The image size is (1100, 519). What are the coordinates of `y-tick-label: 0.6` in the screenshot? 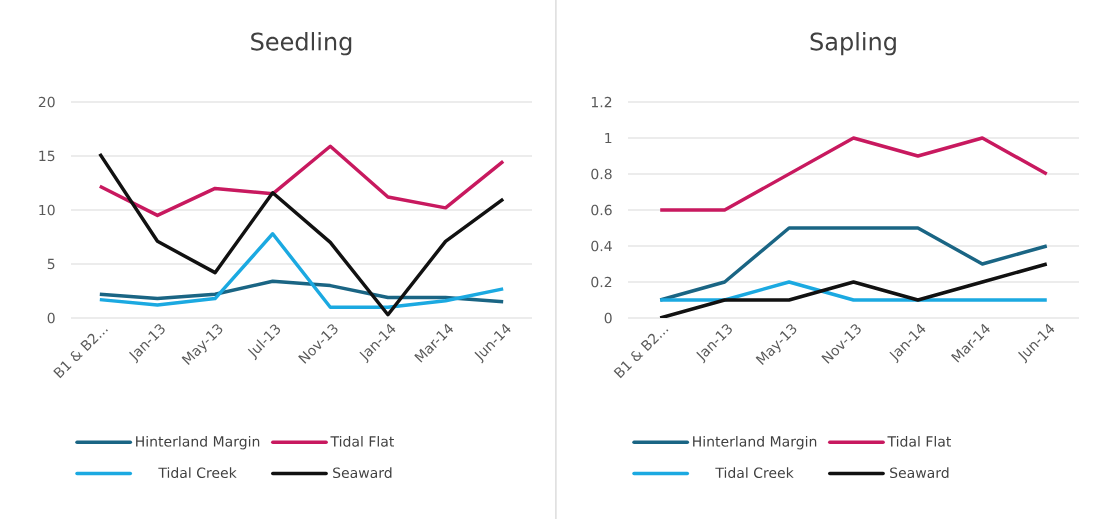 It's located at (601, 210).